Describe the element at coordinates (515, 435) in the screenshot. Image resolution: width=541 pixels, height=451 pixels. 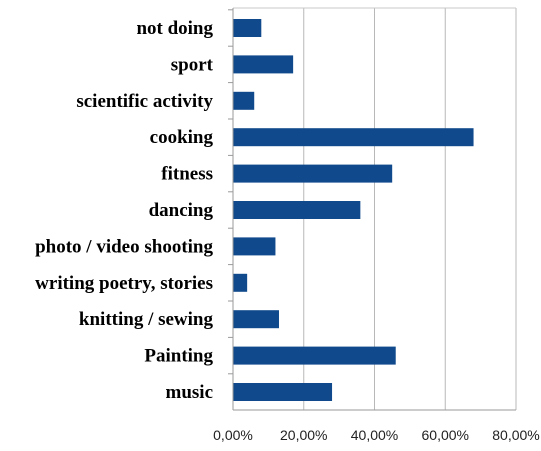
I see `x-tick-label: 80,00%` at that location.